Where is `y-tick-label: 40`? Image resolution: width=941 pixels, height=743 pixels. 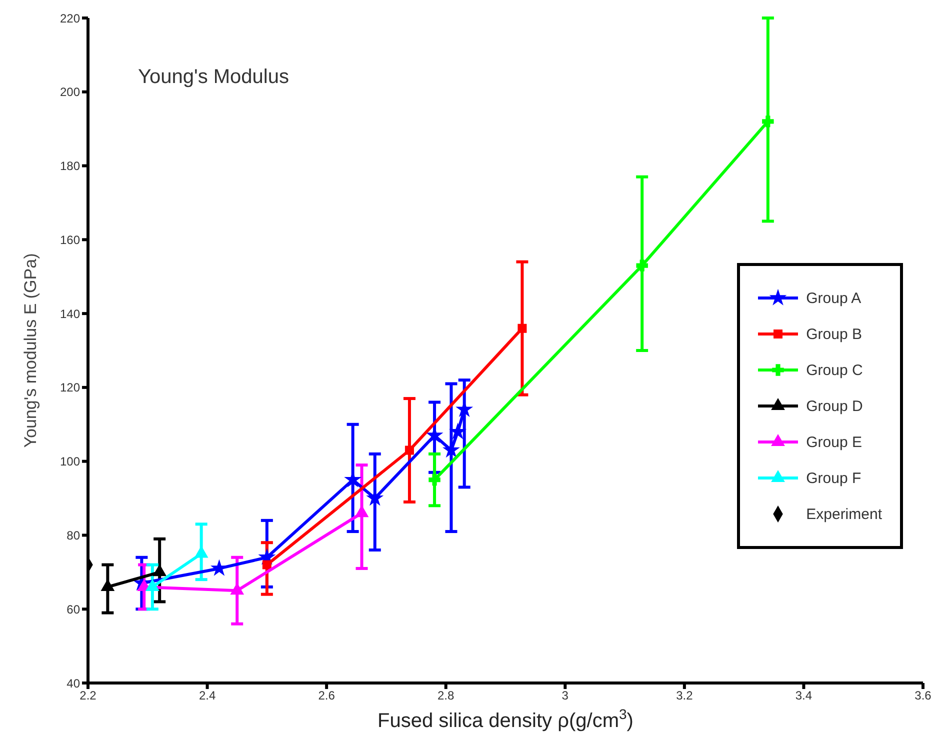
y-tick-label: 40 is located at coordinates (73, 683).